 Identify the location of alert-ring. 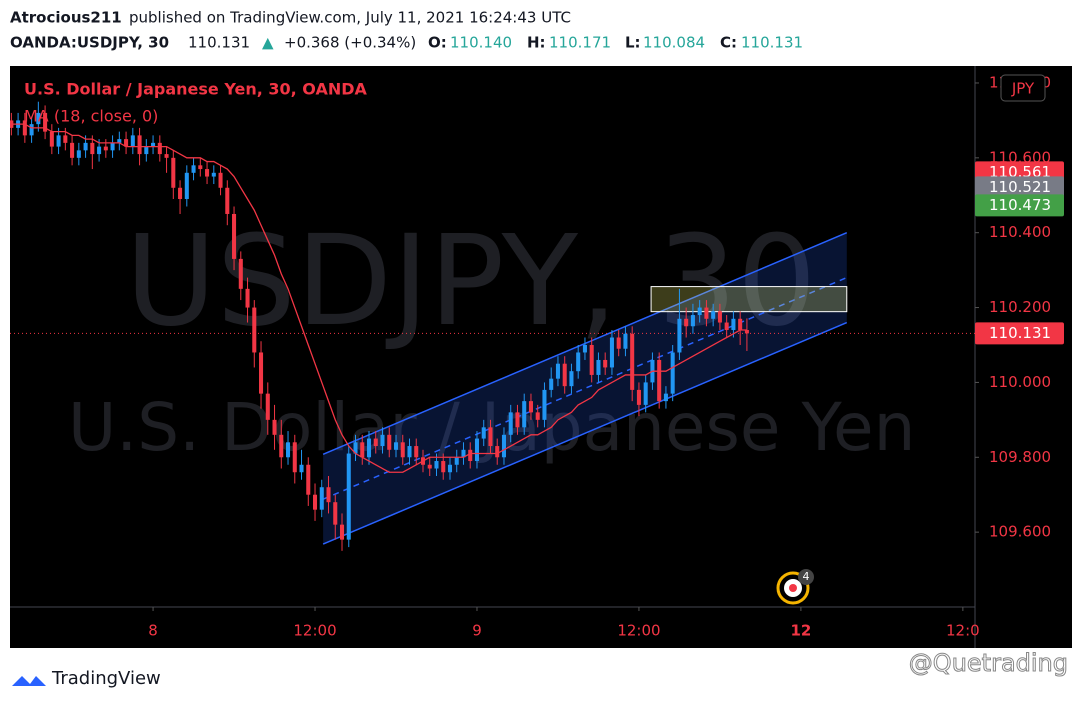
(793, 588).